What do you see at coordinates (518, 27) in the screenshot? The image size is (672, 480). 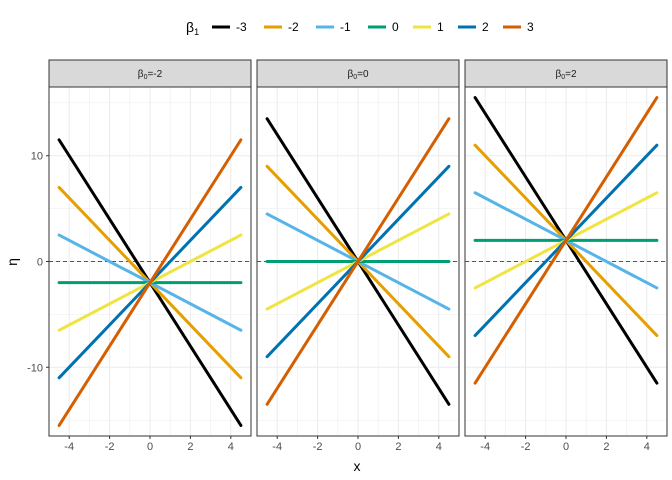 I see `legend-item-3: 3` at bounding box center [518, 27].